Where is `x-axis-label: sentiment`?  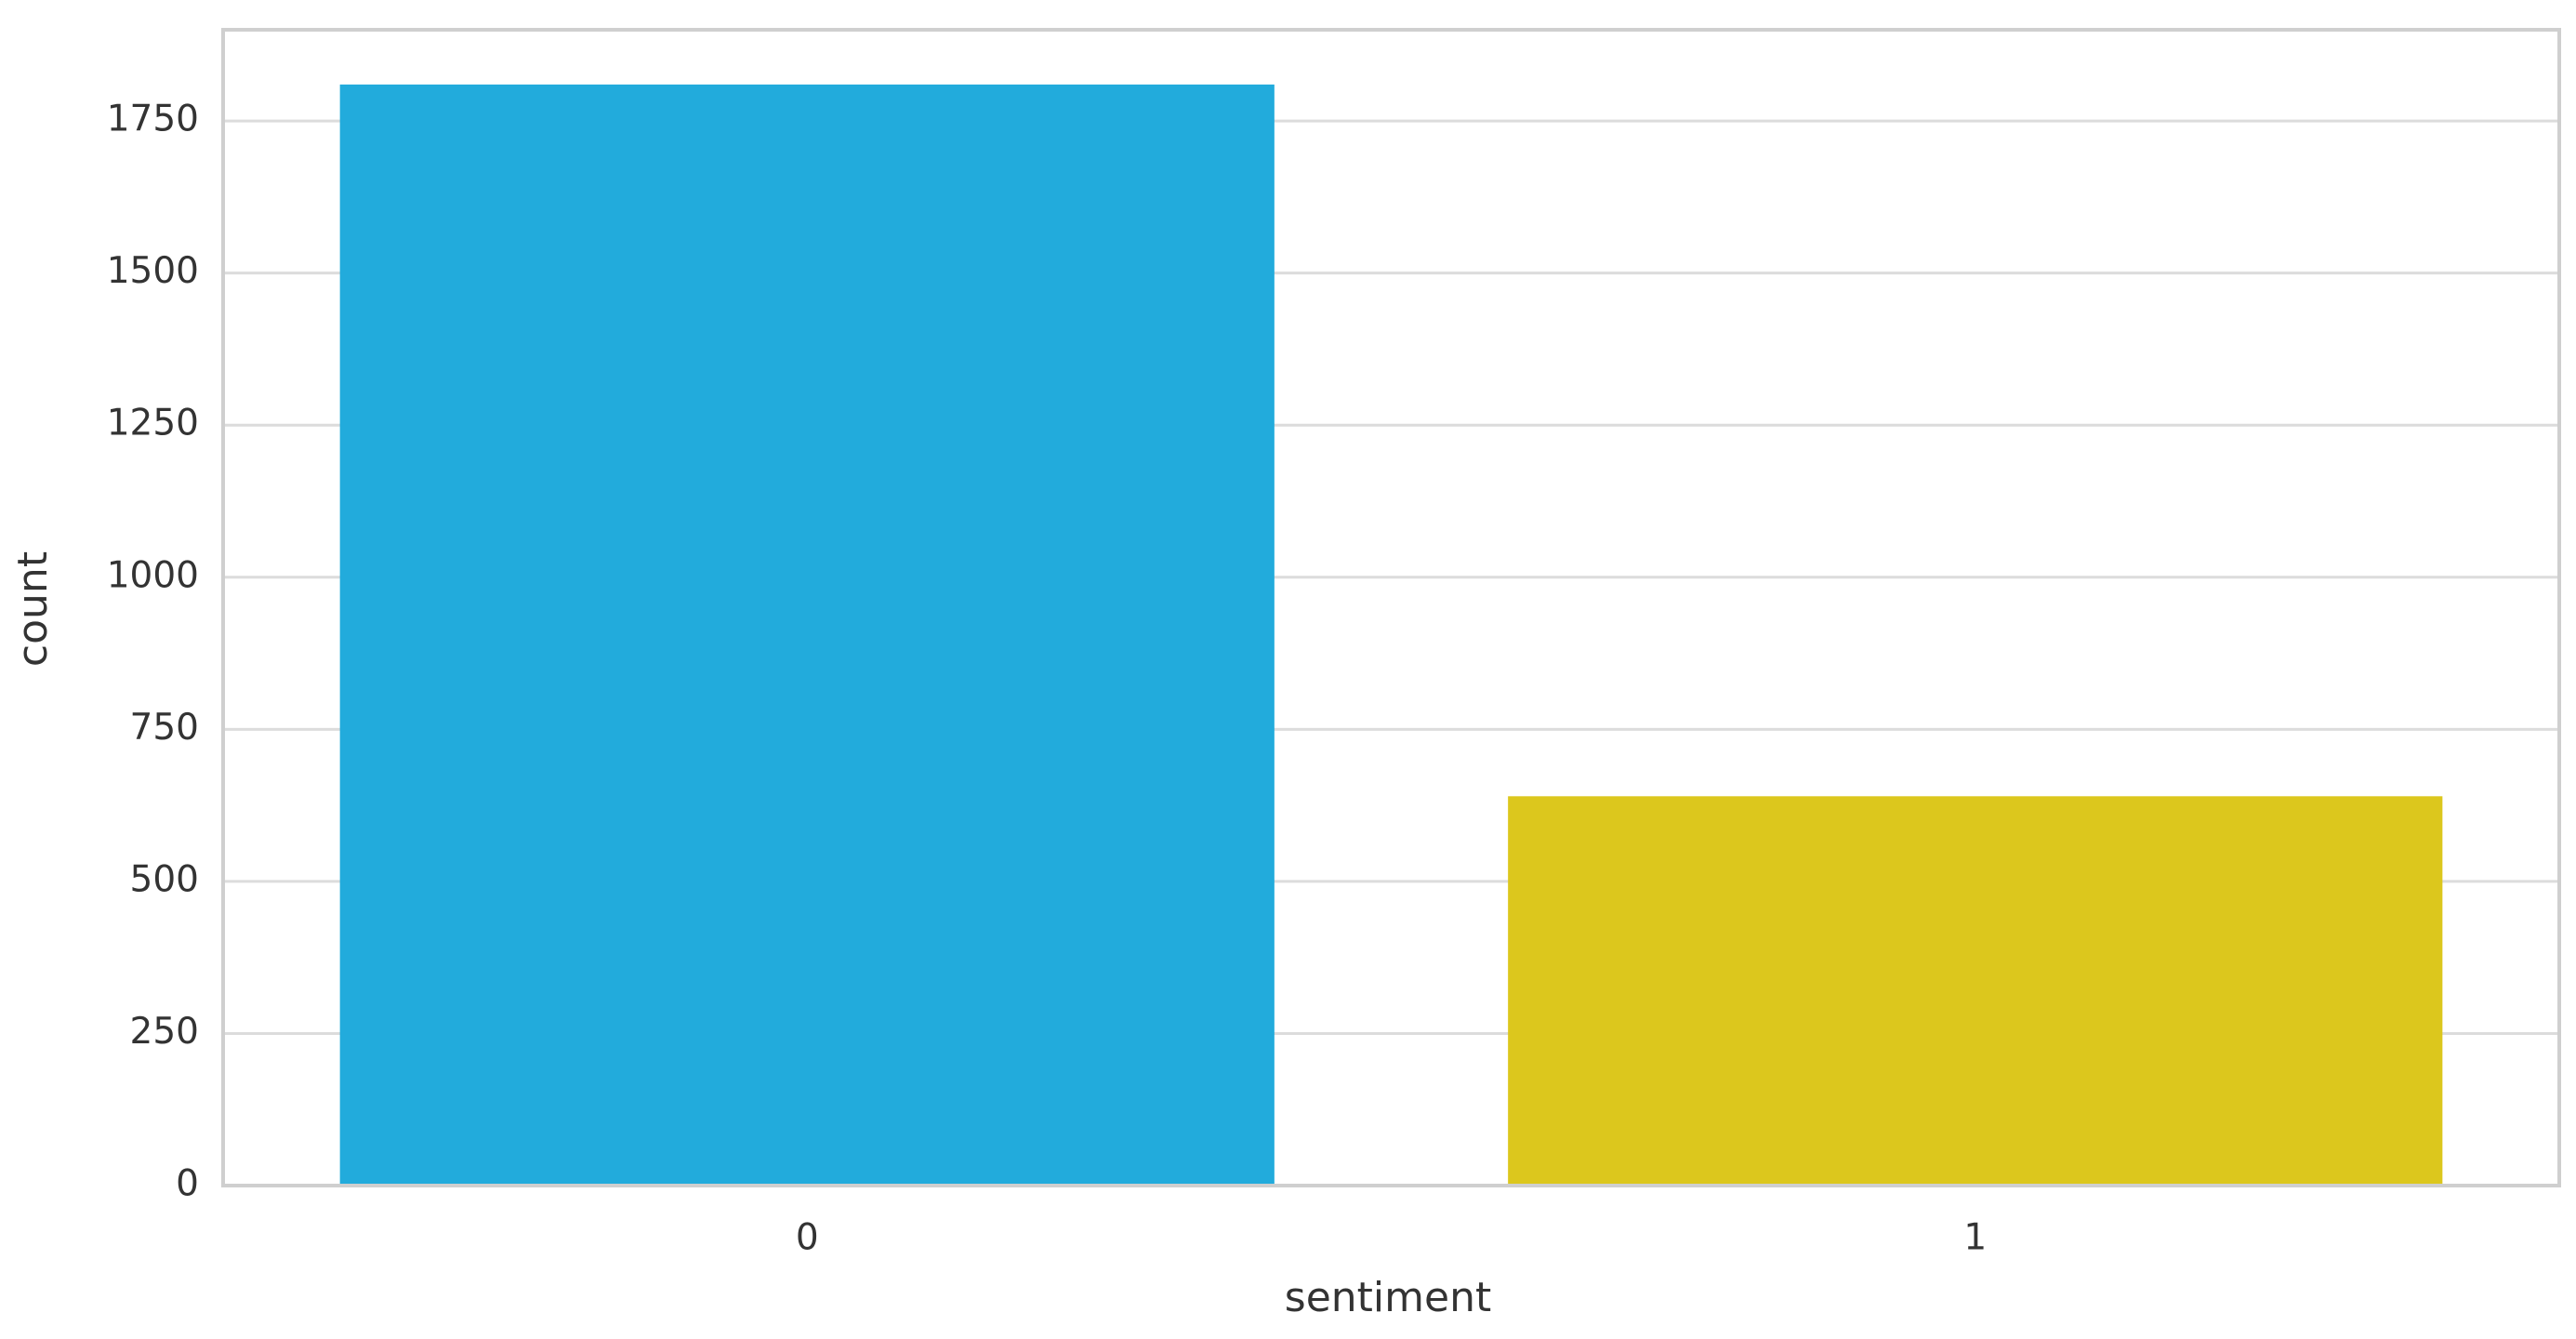 x-axis-label: sentiment is located at coordinates (1388, 1297).